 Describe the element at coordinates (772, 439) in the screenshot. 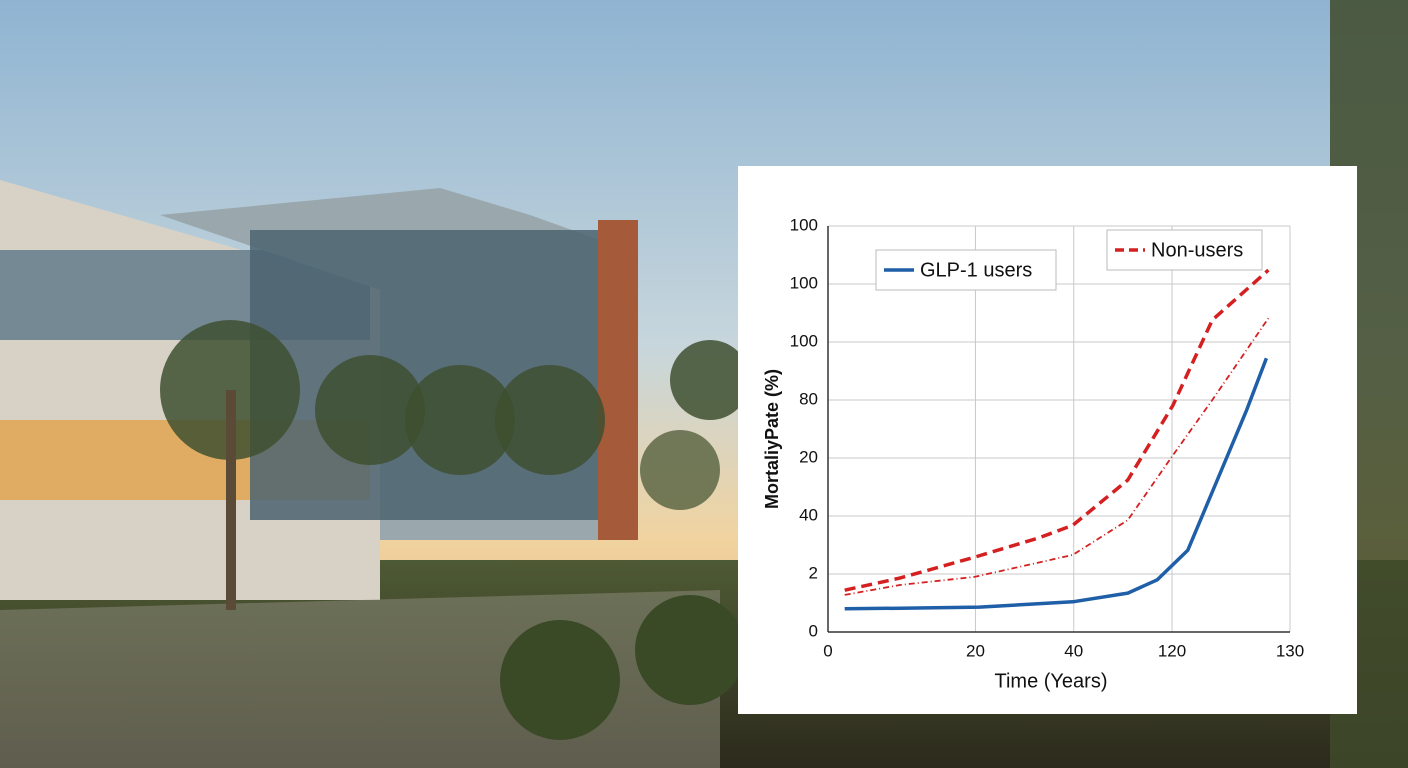

I see `y-axis-label: MortaliyPate (%)` at that location.